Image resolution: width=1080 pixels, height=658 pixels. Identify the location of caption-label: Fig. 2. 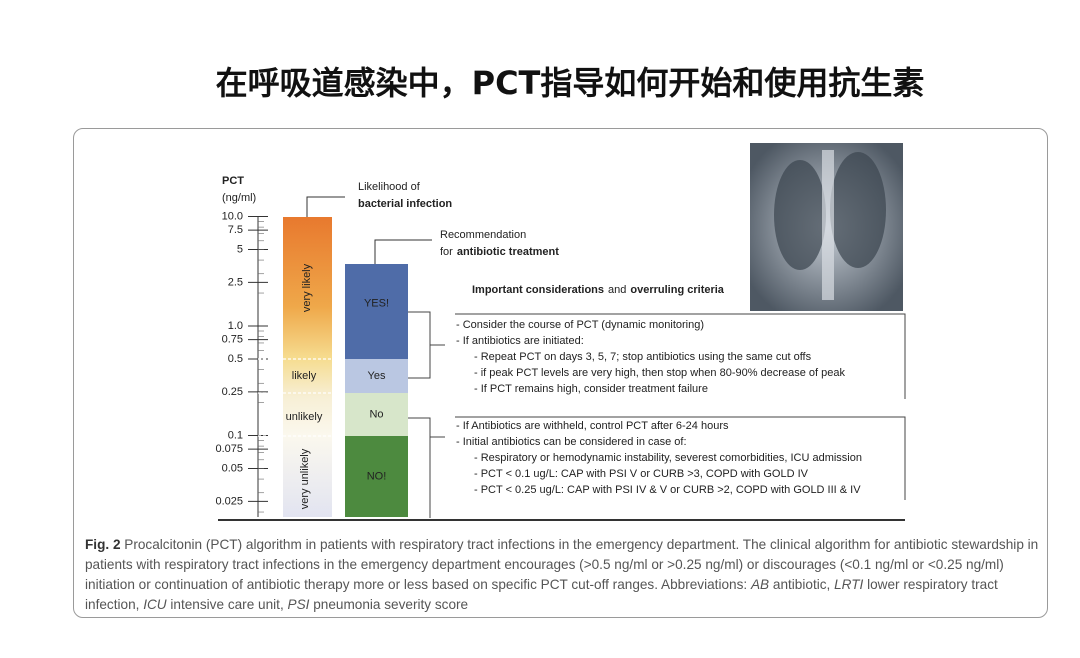
(103, 544).